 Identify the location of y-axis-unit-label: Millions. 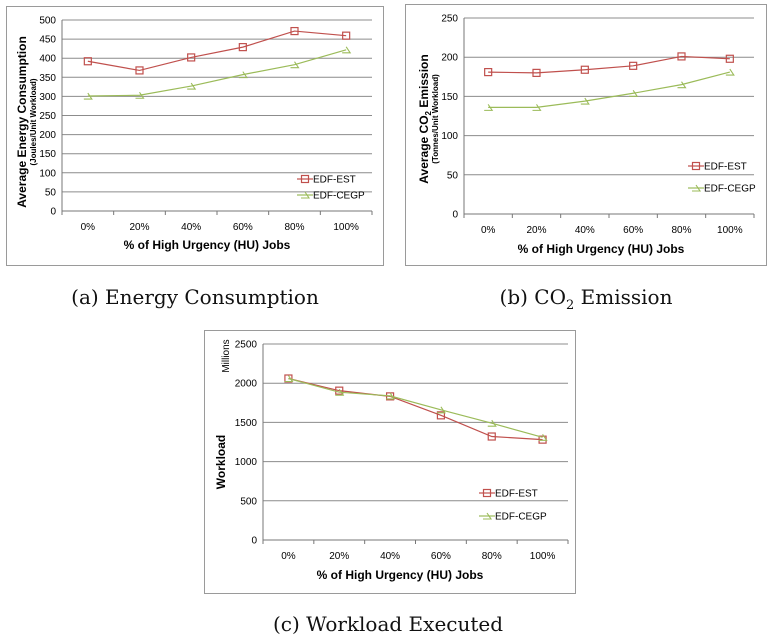
(226, 355).